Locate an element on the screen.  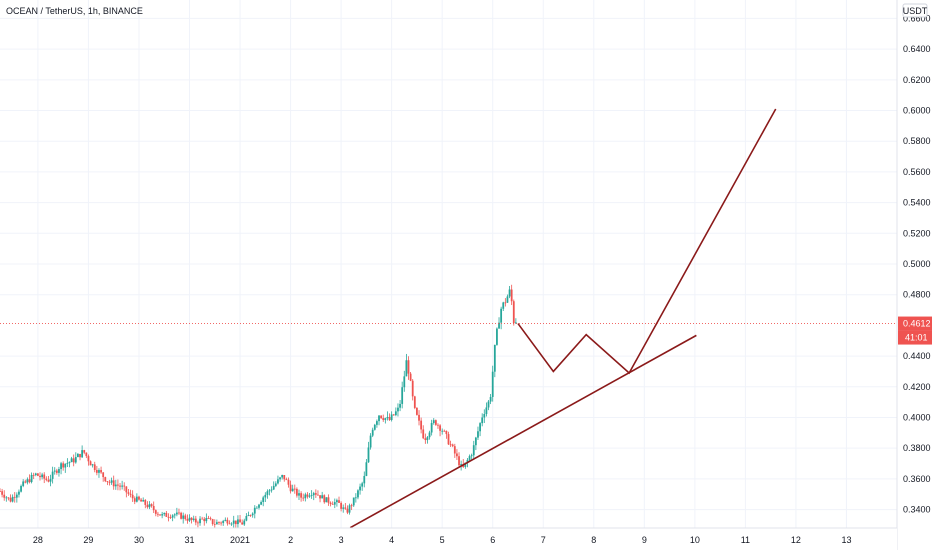
x-tick-label: 13 is located at coordinates (846, 540).